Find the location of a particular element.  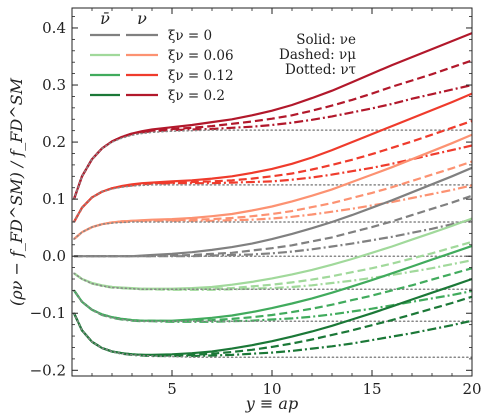

series-line-5-dashdot is located at coordinates (272, 306).